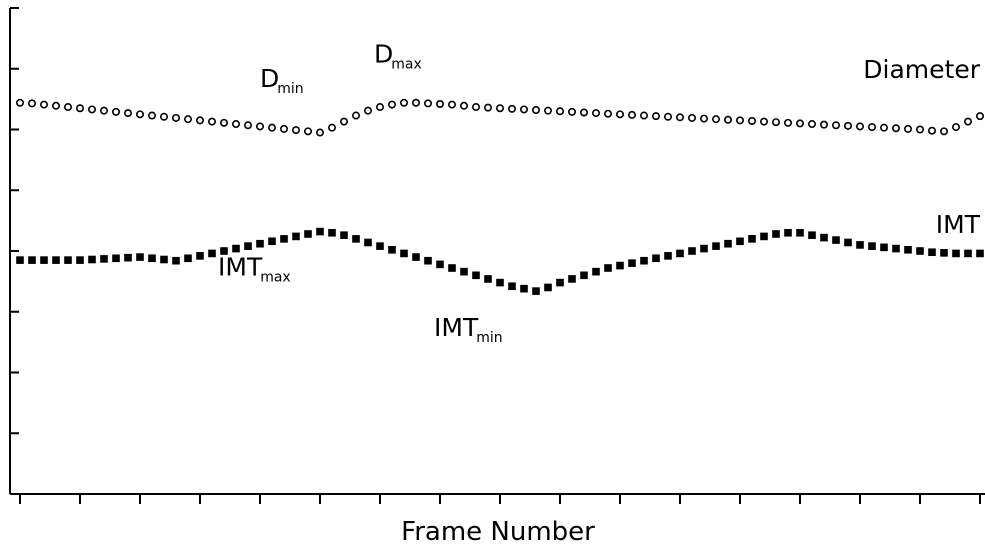 Image resolution: width=985 pixels, height=550 pixels. What do you see at coordinates (398, 56) in the screenshot?
I see `annotation-dmax: Dmax` at bounding box center [398, 56].